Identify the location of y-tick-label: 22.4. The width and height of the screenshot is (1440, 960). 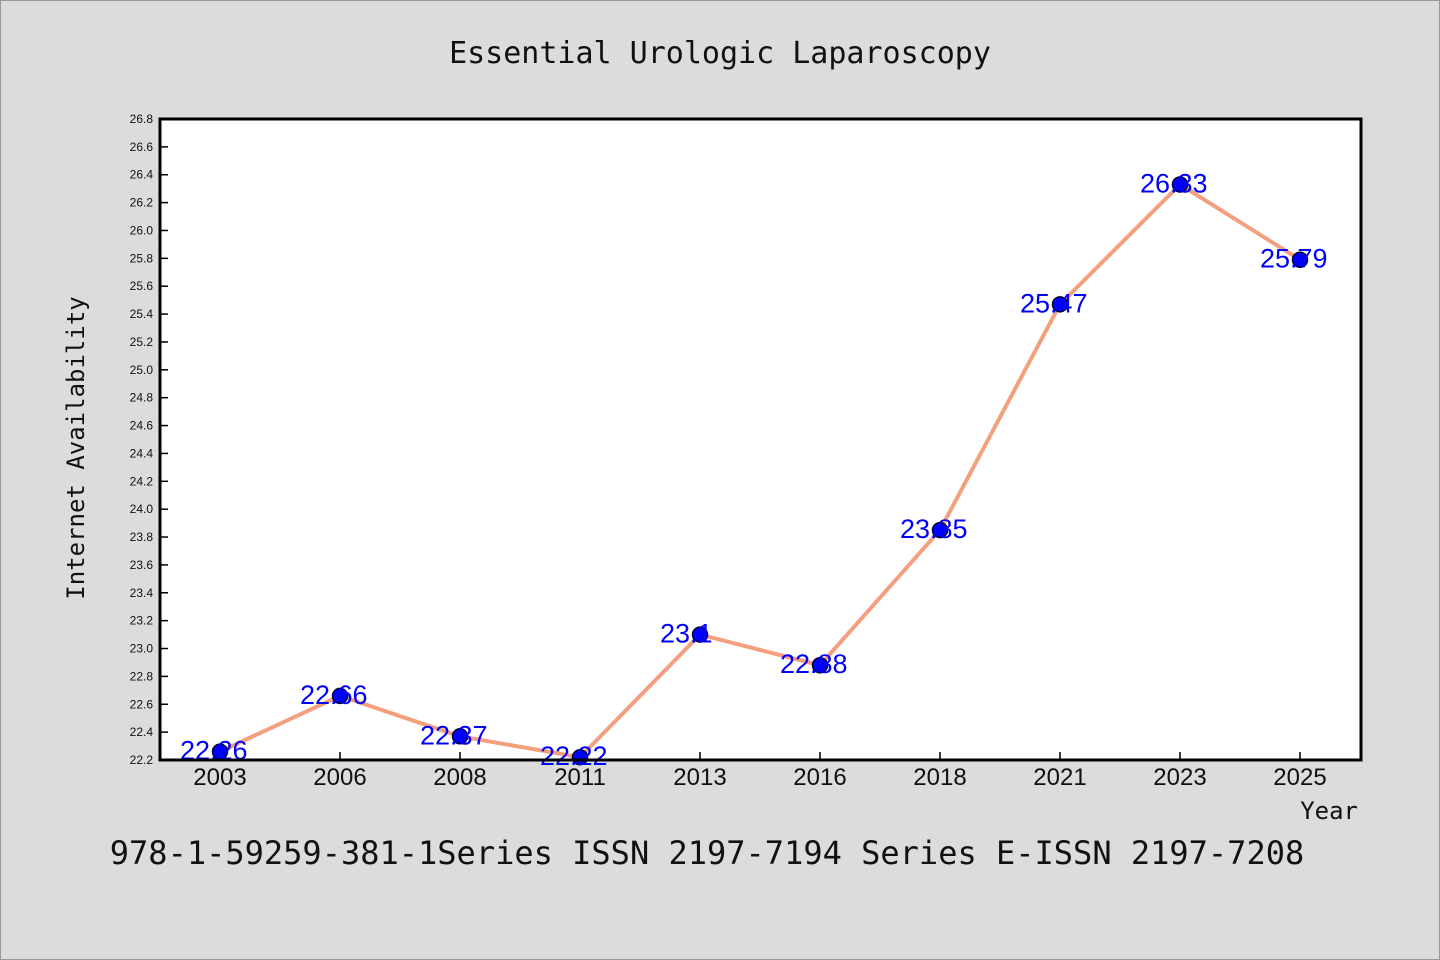
(142, 732).